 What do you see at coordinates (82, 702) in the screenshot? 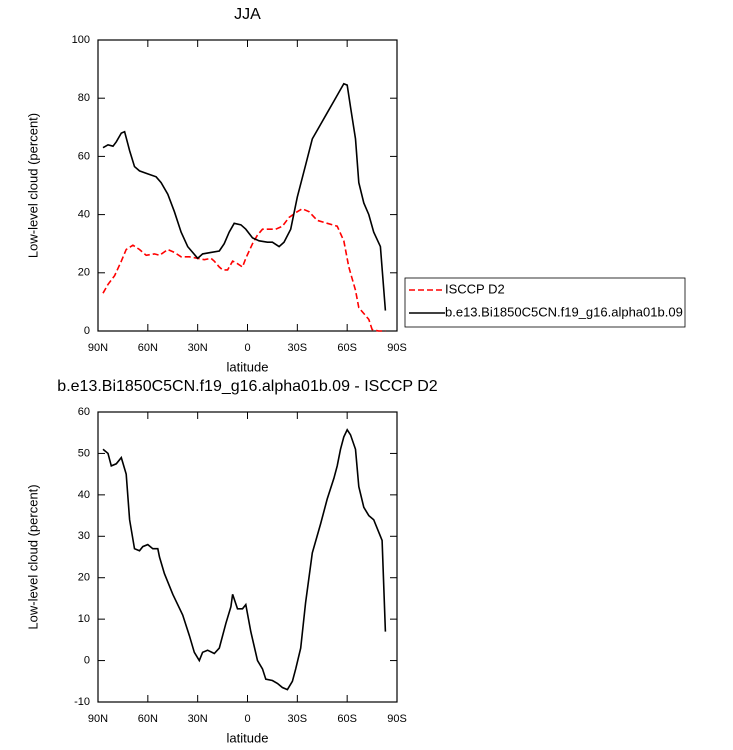
I see `y-tick-label: -10` at bounding box center [82, 702].